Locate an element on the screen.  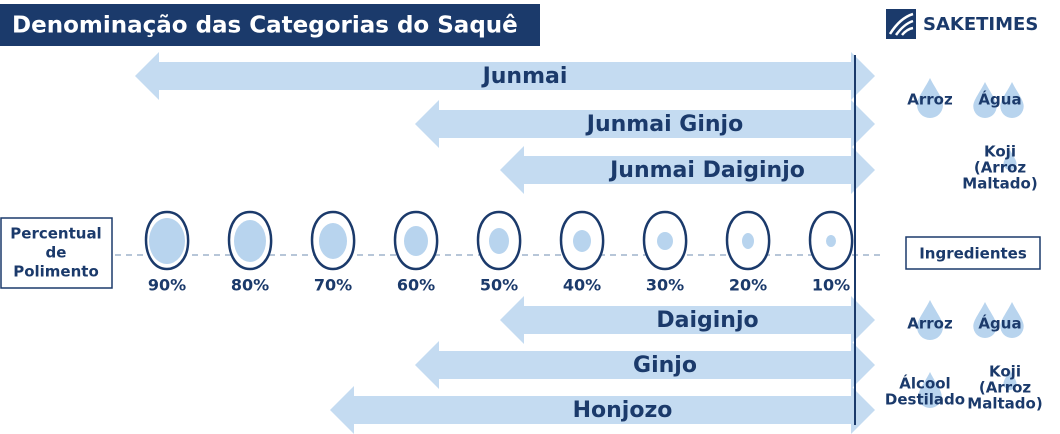
arrow-label: Honjozo is located at coordinates (623, 410).